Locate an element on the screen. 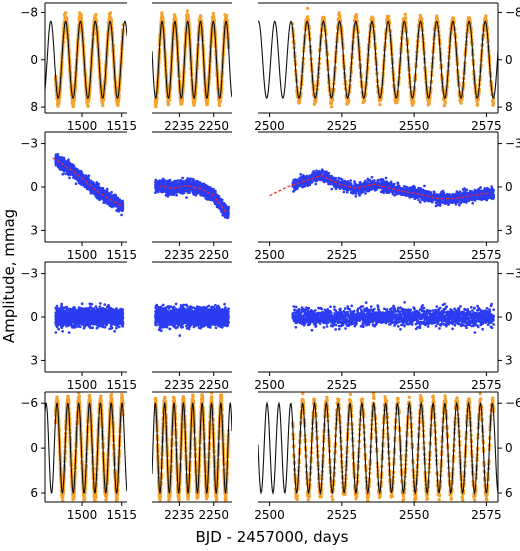 This screenshot has width=520, height=551. y-axis-label: Amplitude, mmag is located at coordinates (9, 276).